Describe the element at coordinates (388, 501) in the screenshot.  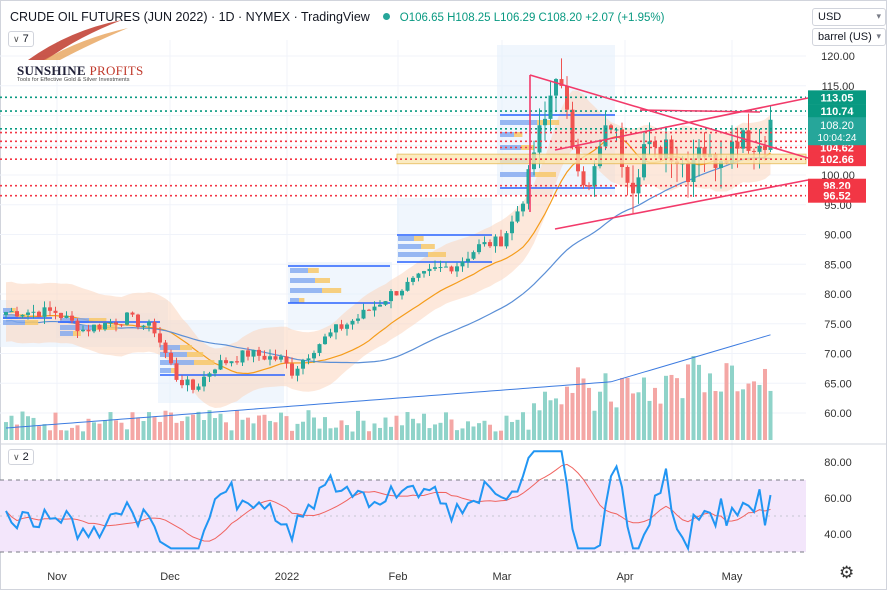
I see `rsi-line` at that location.